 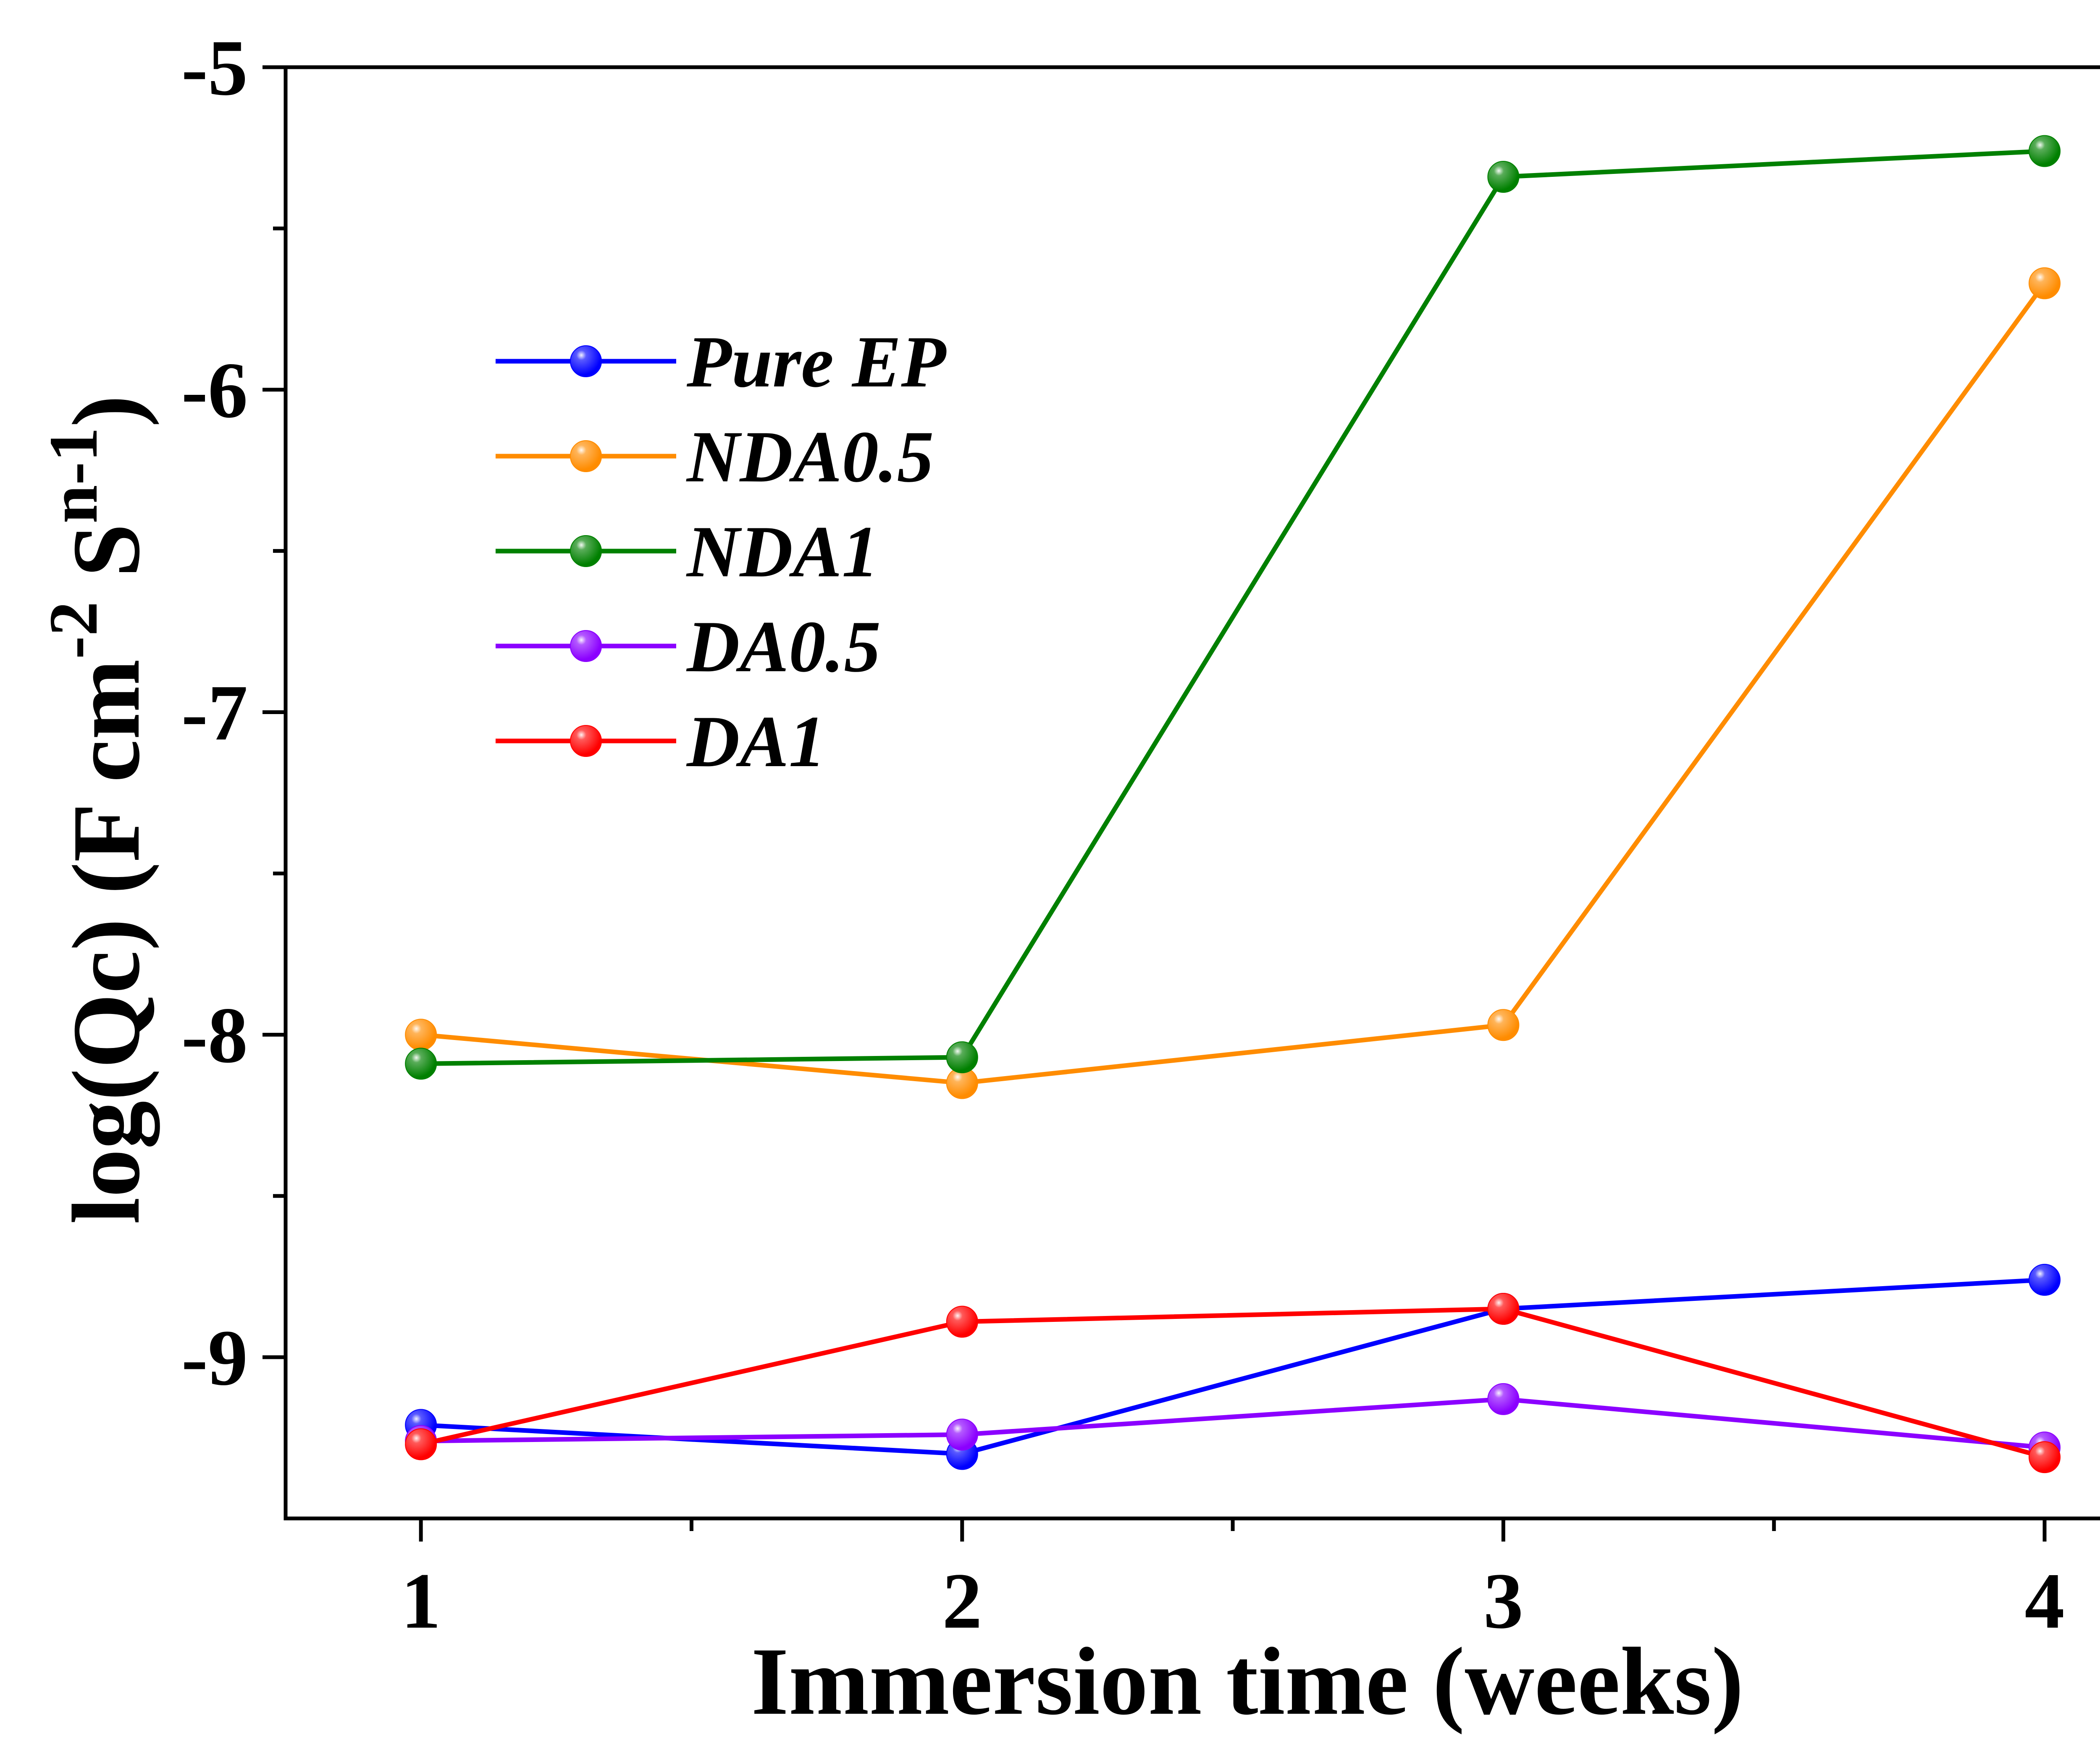 I want to click on data-point-s1-2-highlight, so click(x=1503, y=1025).